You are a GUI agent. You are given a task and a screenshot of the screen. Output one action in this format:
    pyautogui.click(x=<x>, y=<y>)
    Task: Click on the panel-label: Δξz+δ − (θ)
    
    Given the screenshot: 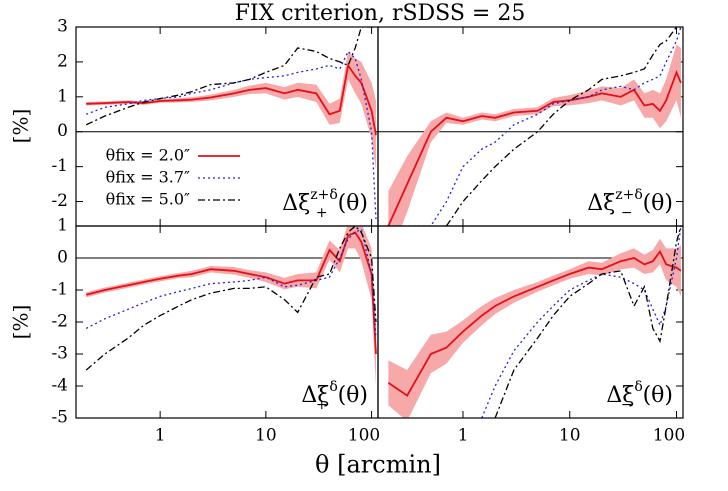 What is the action you would take?
    pyautogui.click(x=630, y=204)
    